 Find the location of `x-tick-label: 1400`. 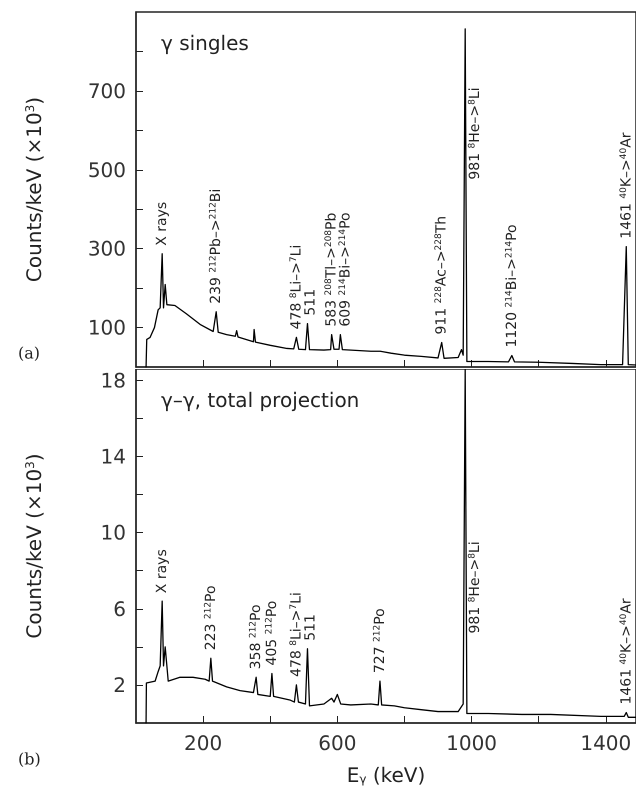

x-tick-label: 1400 is located at coordinates (606, 743).